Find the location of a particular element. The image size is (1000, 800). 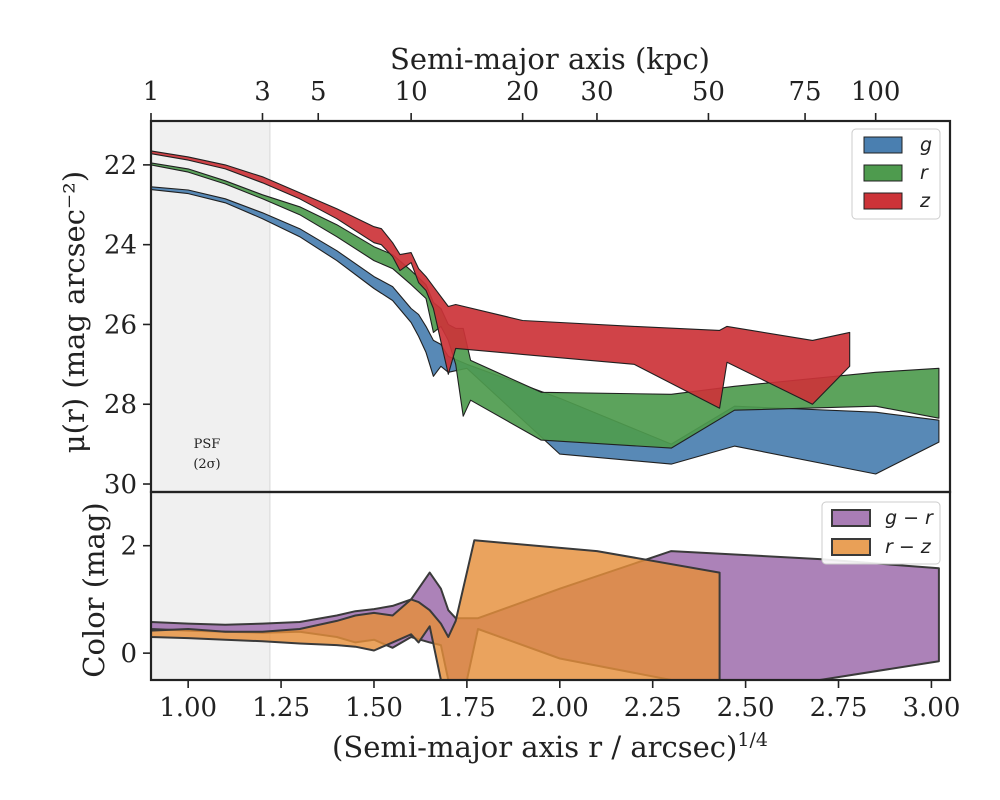

top-x-axis-label: Semi-major axis (kpc) is located at coordinates (550, 59).